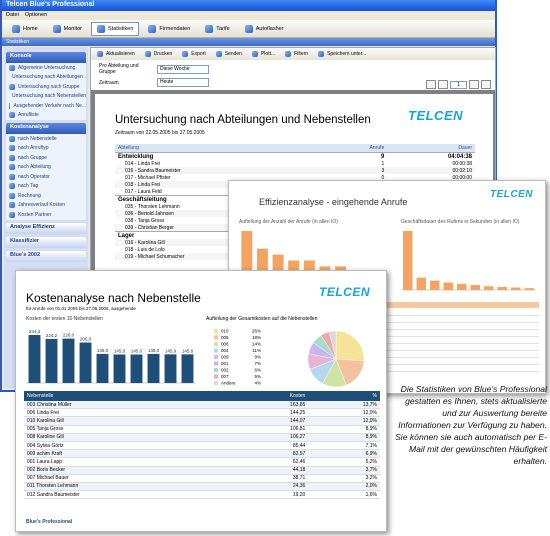 Image resolution: width=550 pixels, height=536 pixels. What do you see at coordinates (46, 177) in the screenshot?
I see `nav-item: nach Operator` at bounding box center [46, 177].